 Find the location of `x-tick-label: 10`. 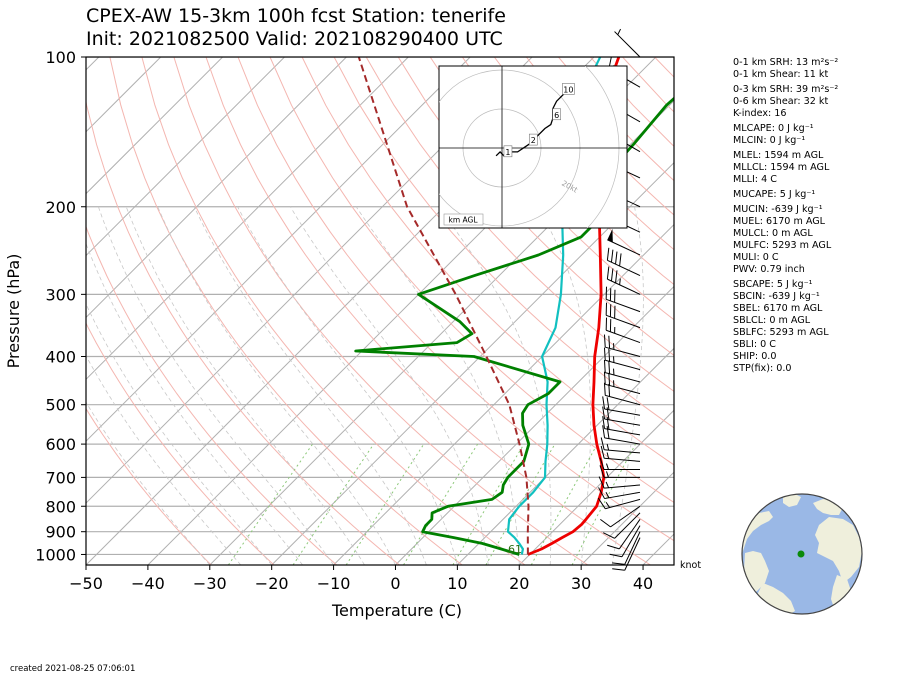

x-tick-label: 10 is located at coordinates (457, 583).